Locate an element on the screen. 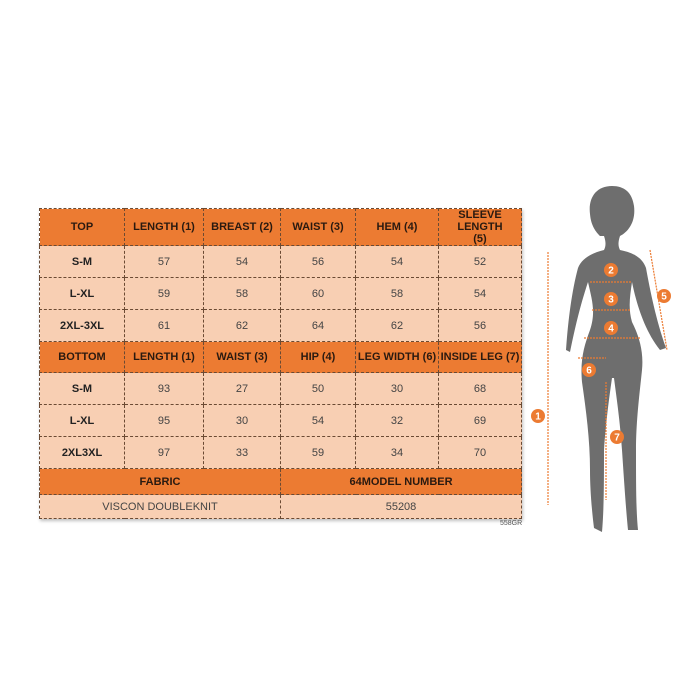 This screenshot has height=700, width=700. svg-text: 4 is located at coordinates (611, 329).